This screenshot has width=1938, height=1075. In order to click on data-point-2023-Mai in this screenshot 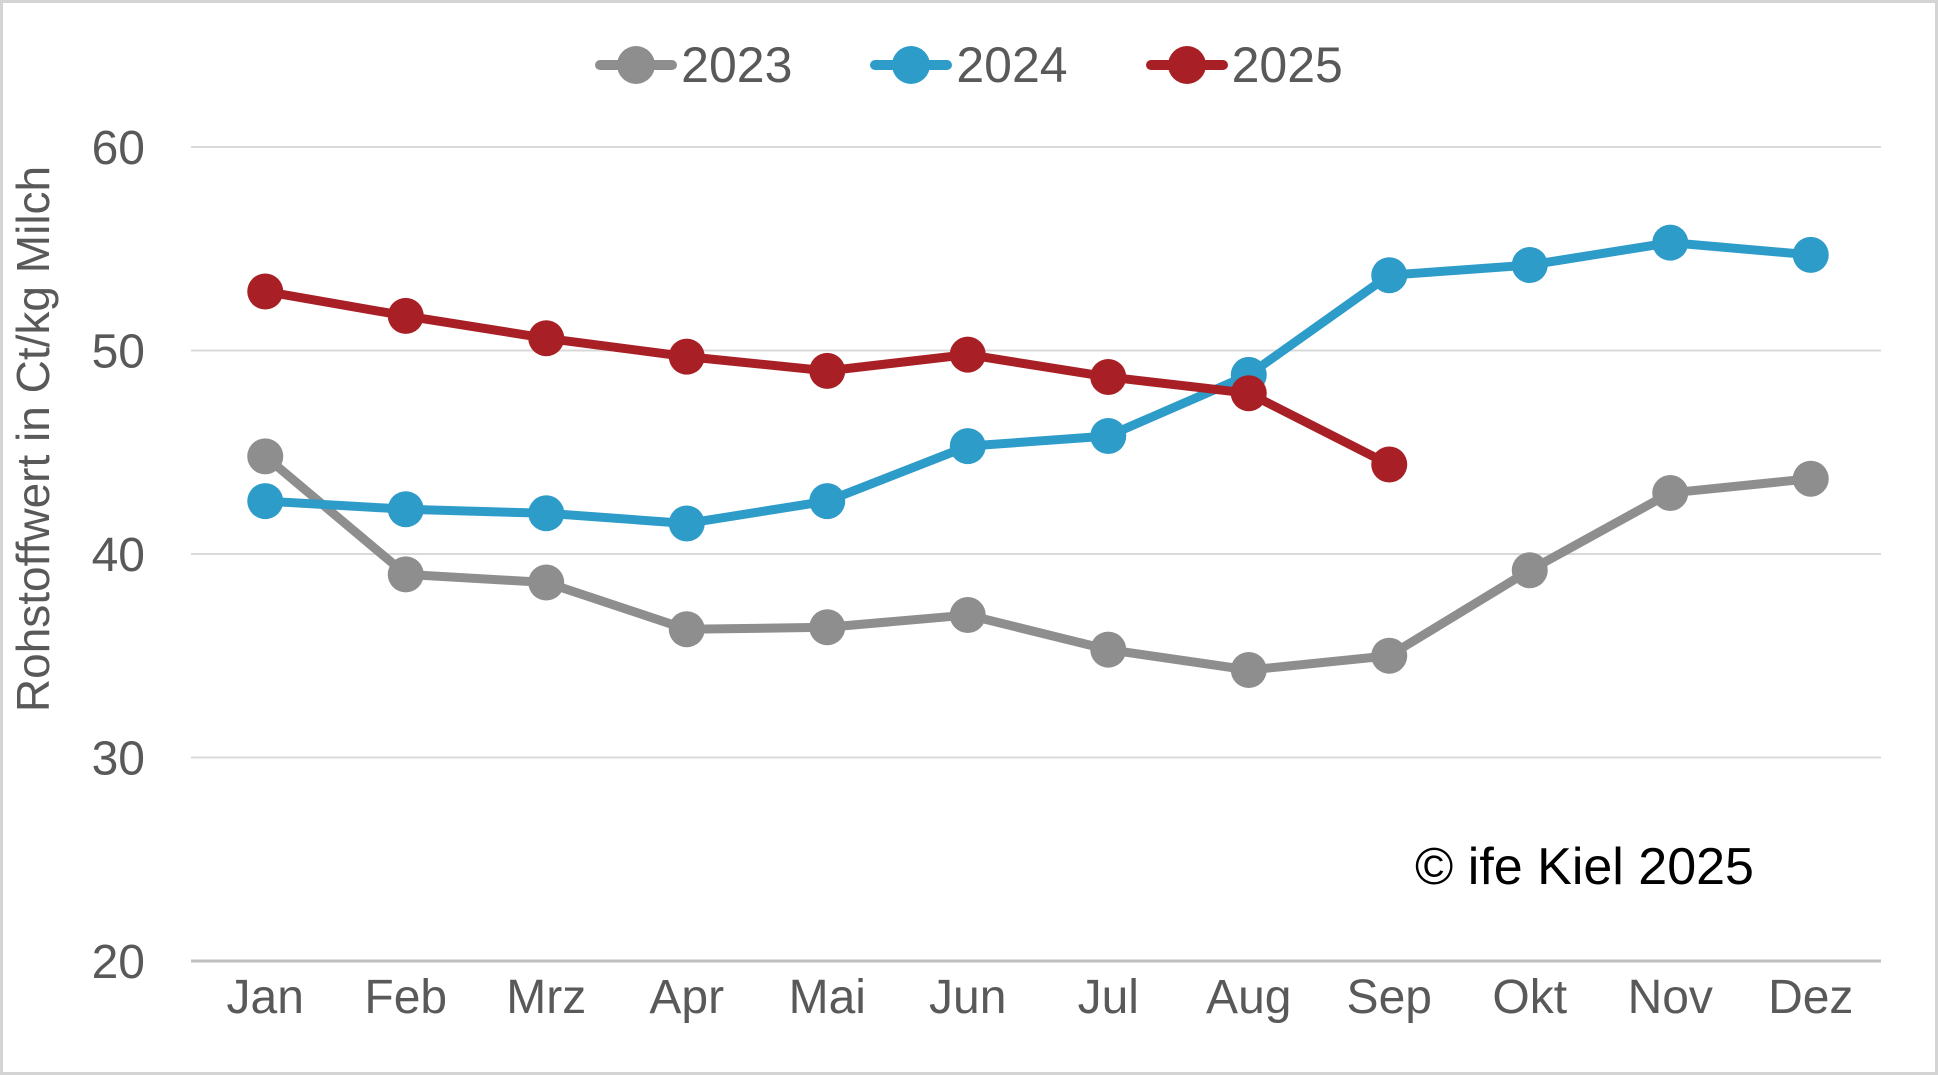, I will do `click(827, 627)`.